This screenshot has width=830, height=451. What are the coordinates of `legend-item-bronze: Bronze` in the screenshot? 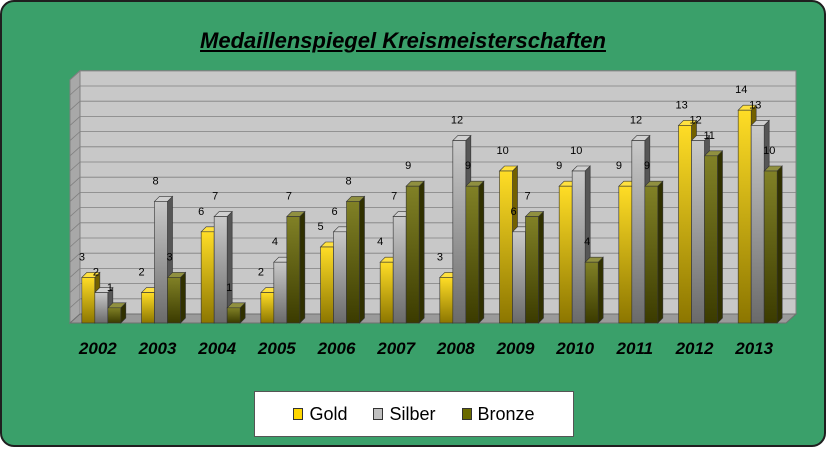 It's located at (498, 414).